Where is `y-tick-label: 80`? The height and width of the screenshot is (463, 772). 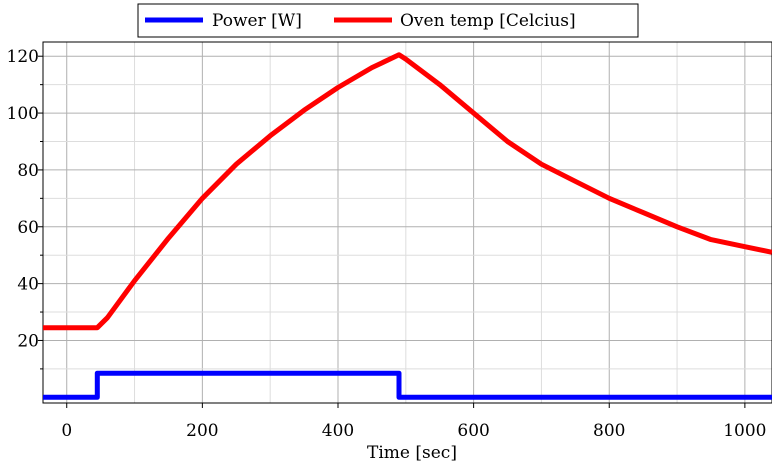
y-tick-label: 80 is located at coordinates (28, 171).